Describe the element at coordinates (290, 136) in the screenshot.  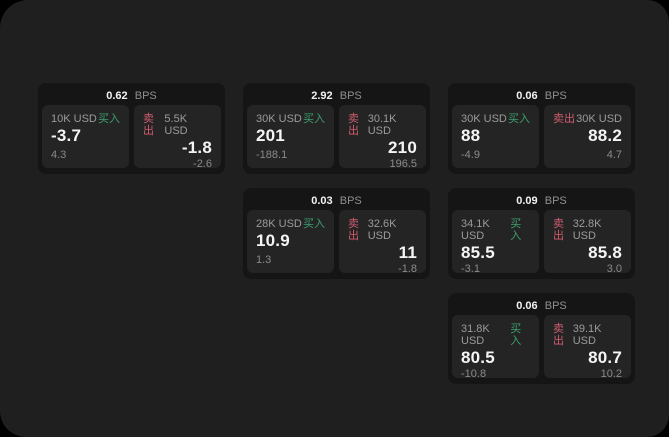
I see `buy-quote-button: 30K USD 买入 201 -188.1` at that location.